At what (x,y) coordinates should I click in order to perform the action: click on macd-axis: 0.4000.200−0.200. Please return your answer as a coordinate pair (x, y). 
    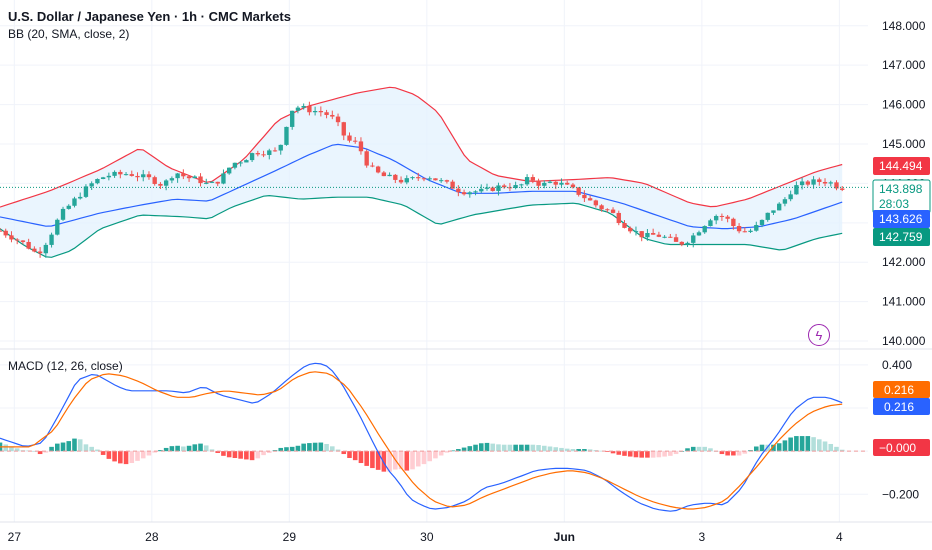
    Looking at the image, I should click on (900, 429).